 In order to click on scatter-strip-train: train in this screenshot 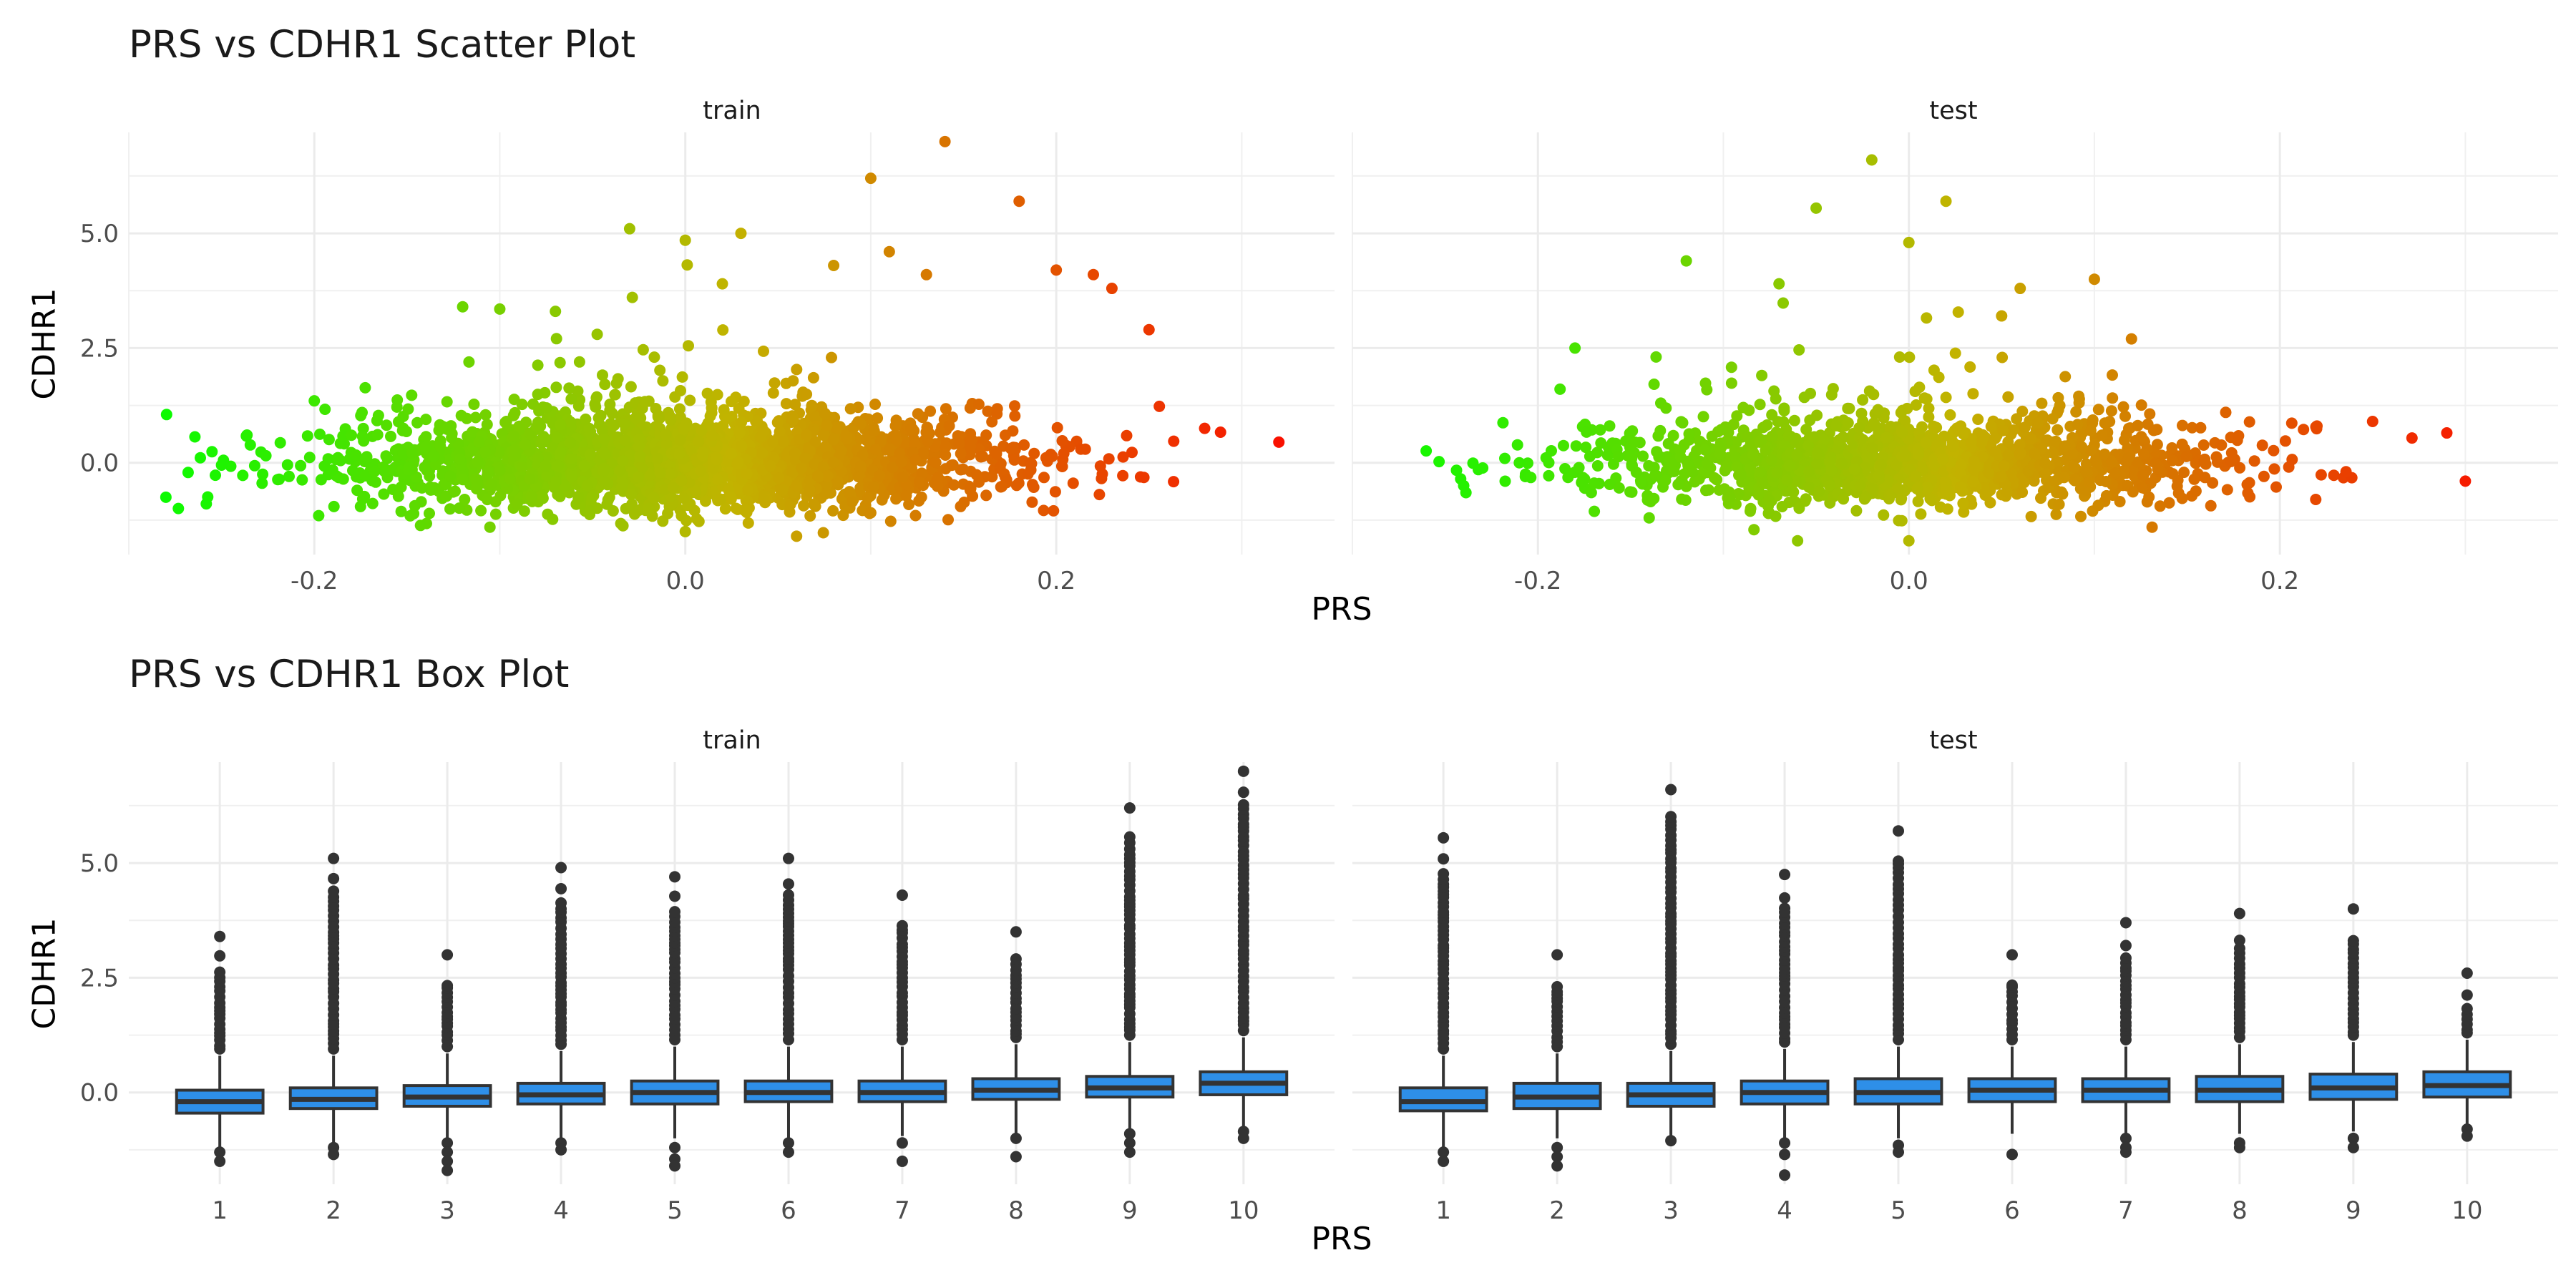, I will do `click(732, 111)`.